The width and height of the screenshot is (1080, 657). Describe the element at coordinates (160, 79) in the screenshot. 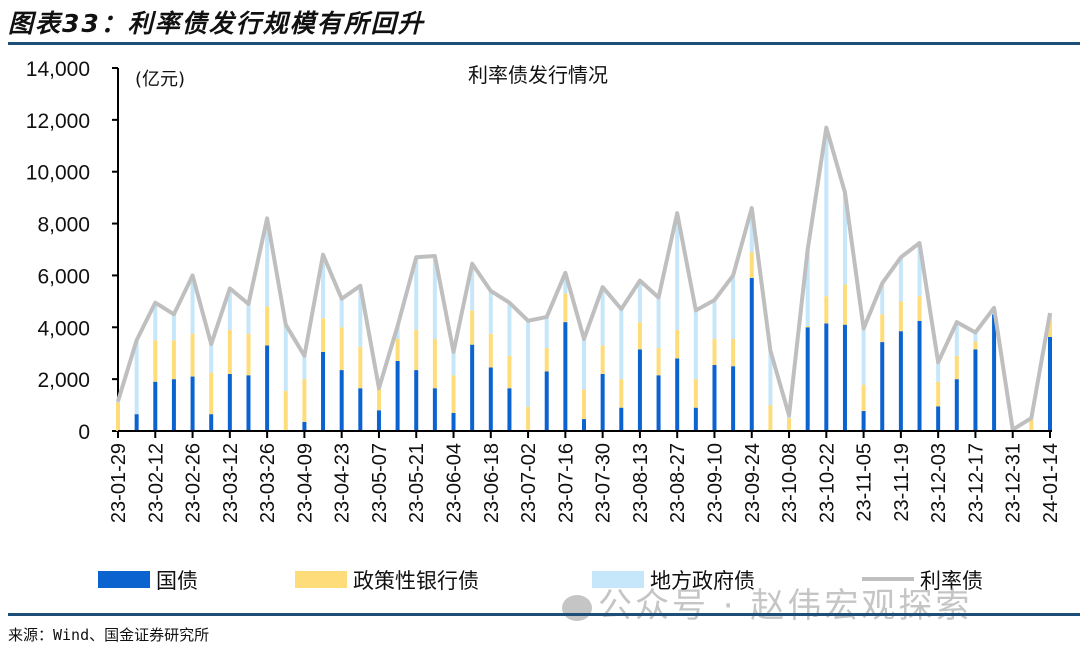

I see `y-axis-unit: (亿元)` at that location.